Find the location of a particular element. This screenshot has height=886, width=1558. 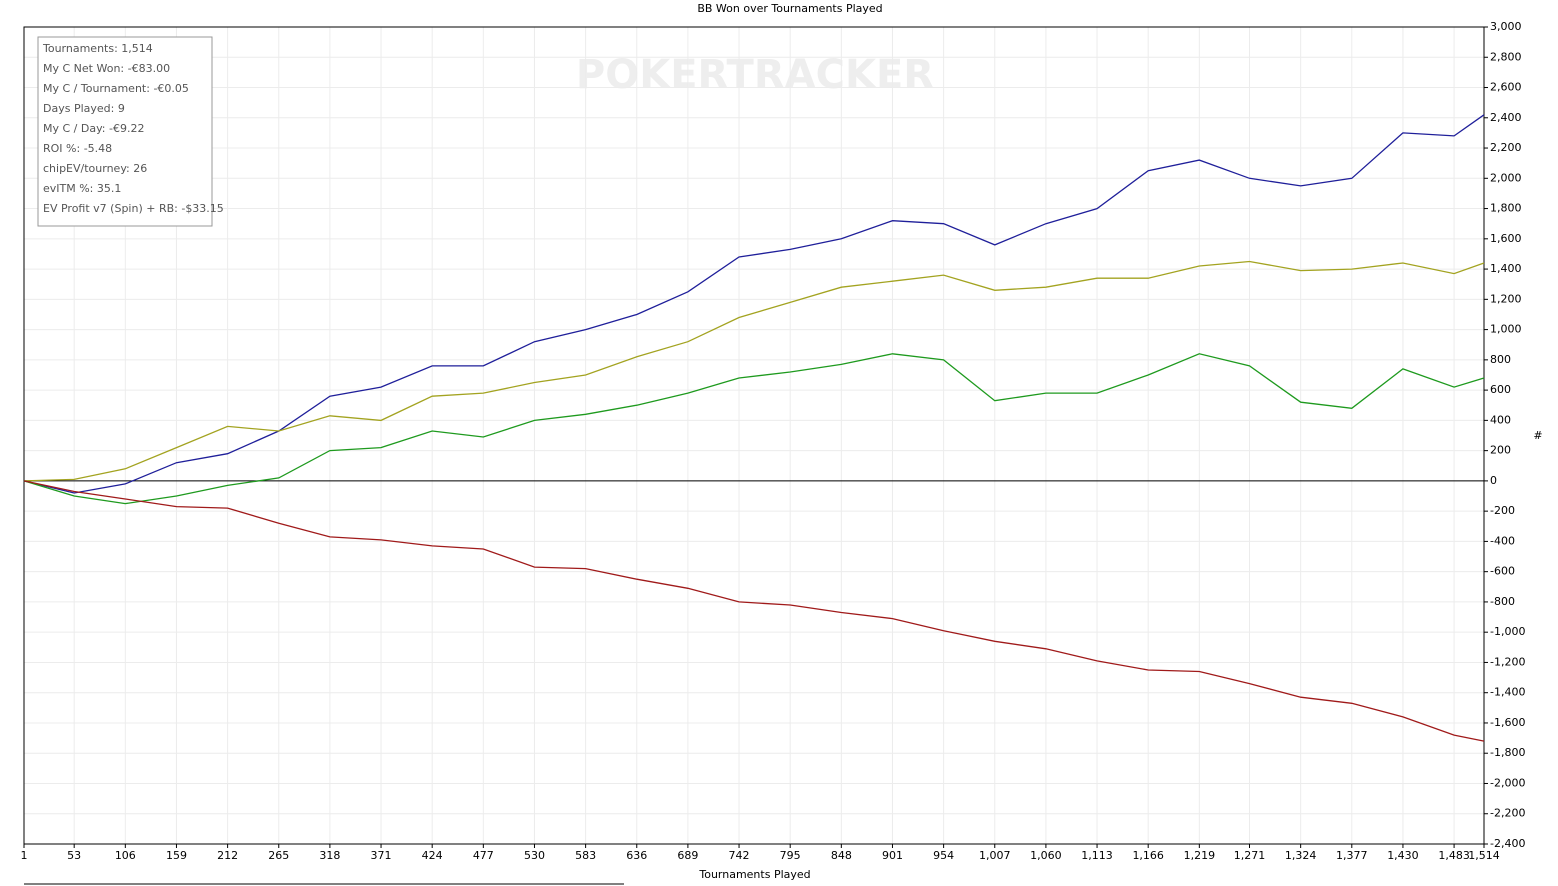

y-tick-label: -200 is located at coordinates (1502, 510).